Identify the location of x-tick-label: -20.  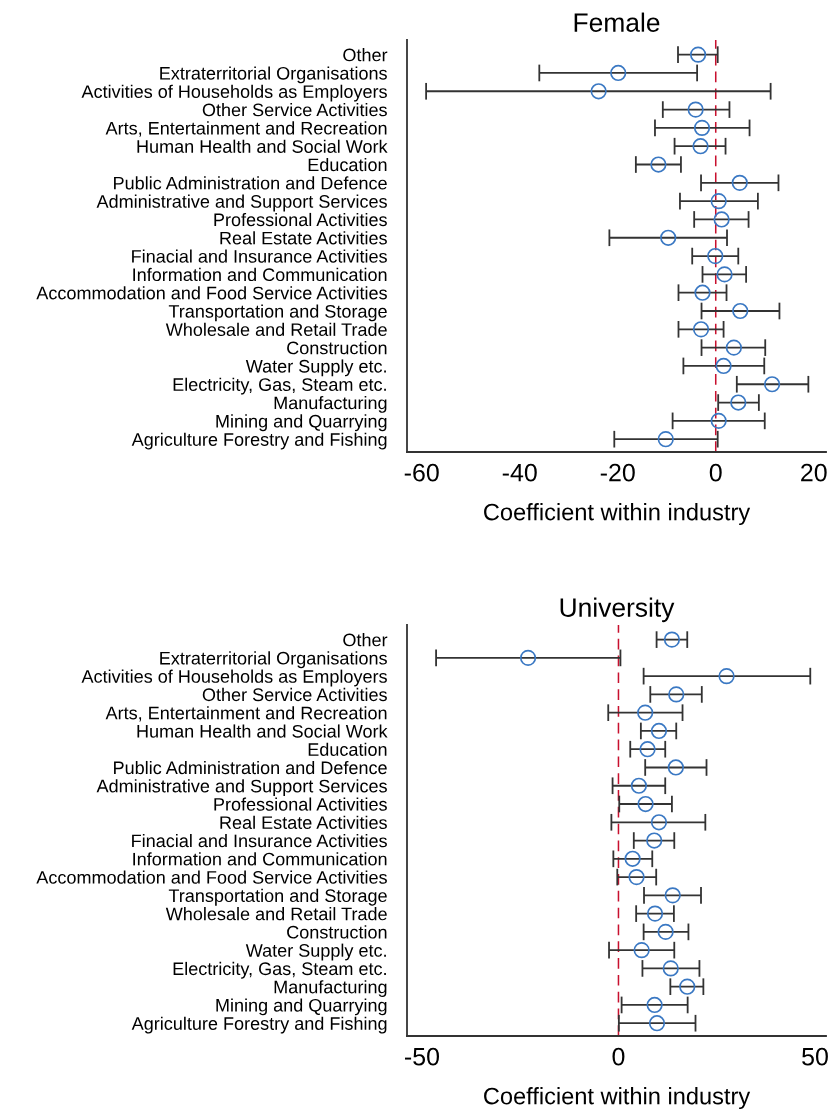
(617, 472).